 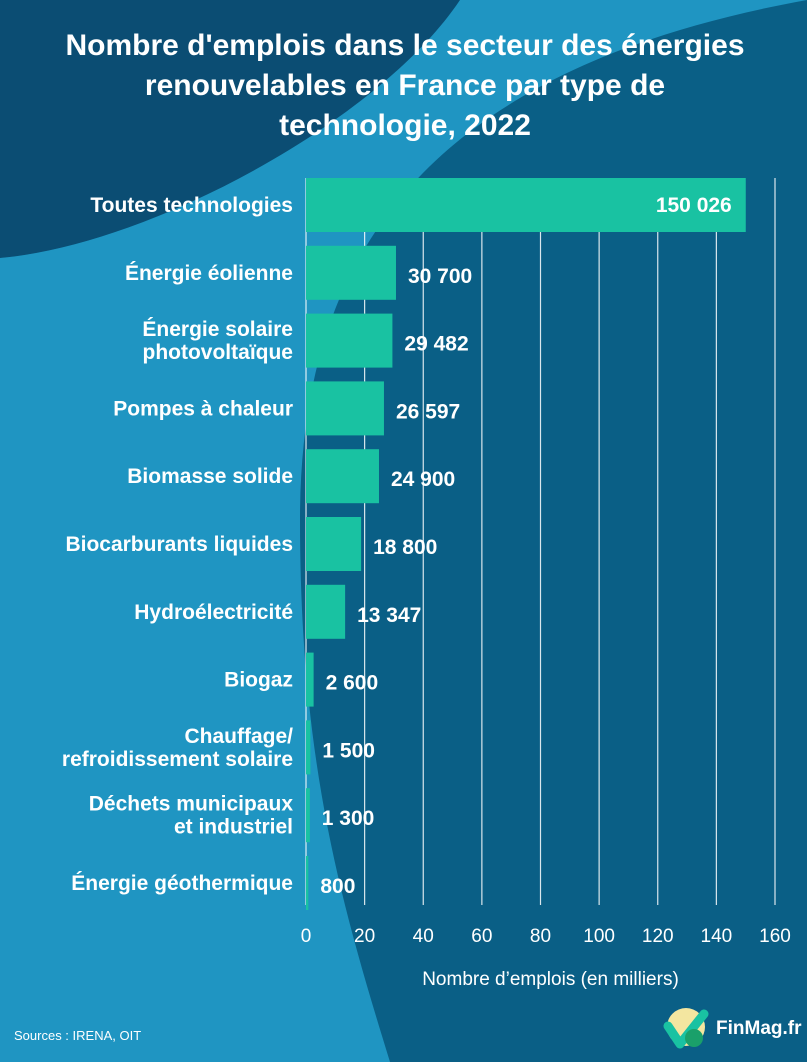 What do you see at coordinates (337, 886) in the screenshot?
I see `value-label: 800` at bounding box center [337, 886].